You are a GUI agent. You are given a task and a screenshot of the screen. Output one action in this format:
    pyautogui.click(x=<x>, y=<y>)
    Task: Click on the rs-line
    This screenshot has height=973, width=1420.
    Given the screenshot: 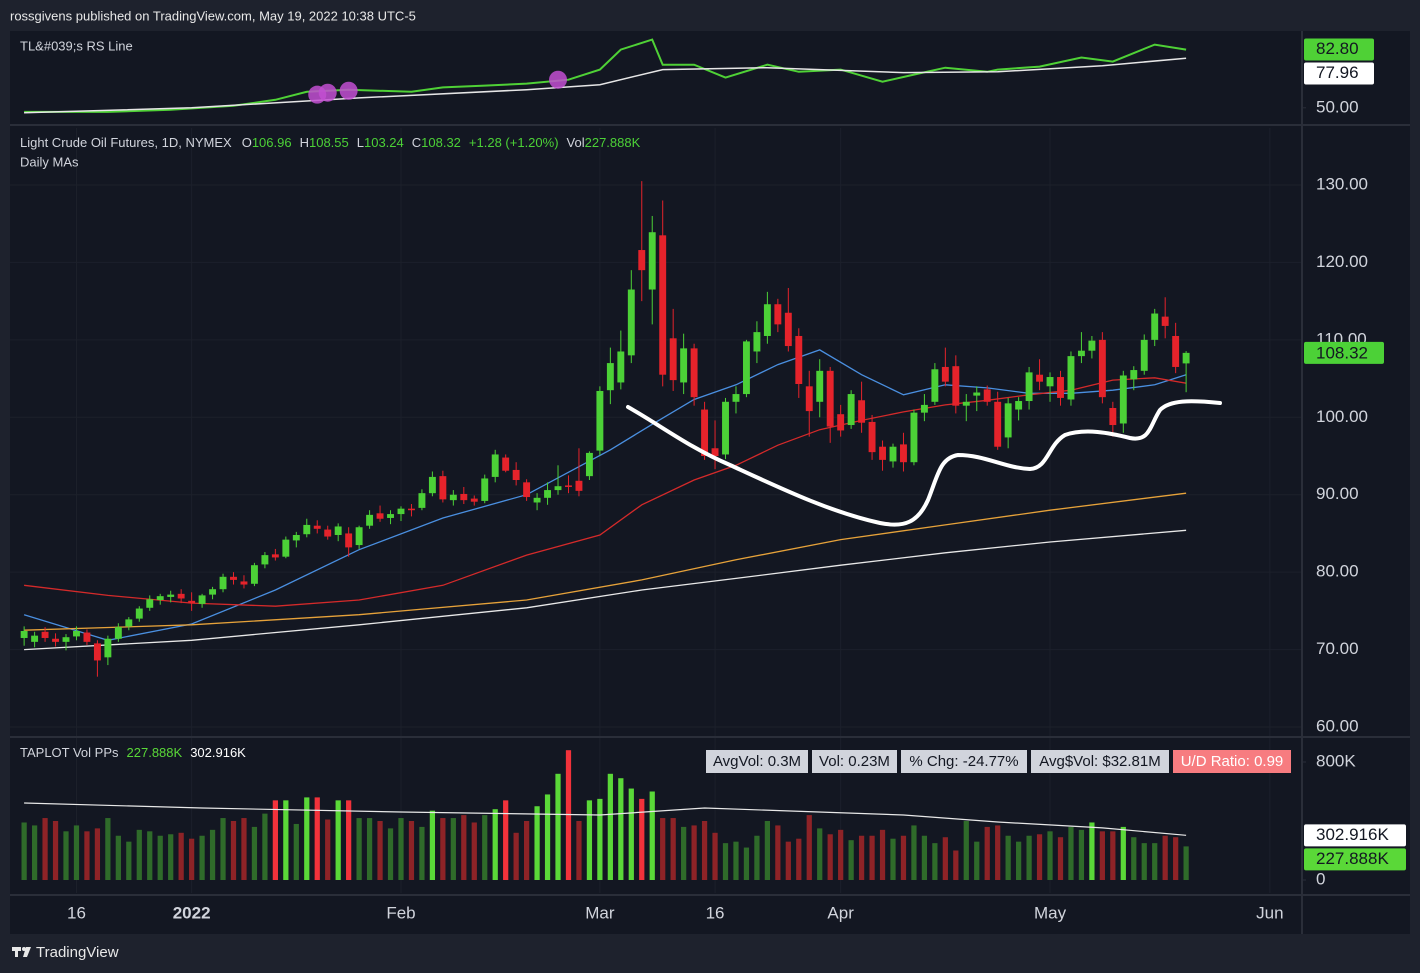 What is the action you would take?
    pyautogui.click(x=605, y=85)
    